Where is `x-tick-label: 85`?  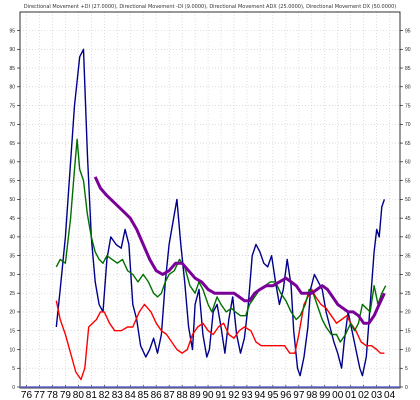 x-tick-label: 85 is located at coordinates (144, 395).